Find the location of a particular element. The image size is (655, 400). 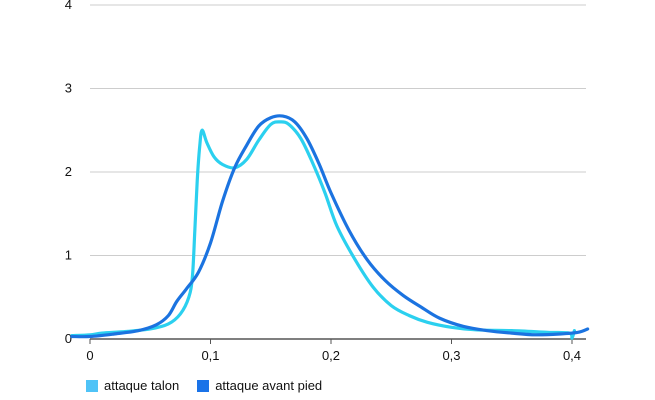

y-axis-tick-labels: 0 1 2 3 4 is located at coordinates (68, 173).